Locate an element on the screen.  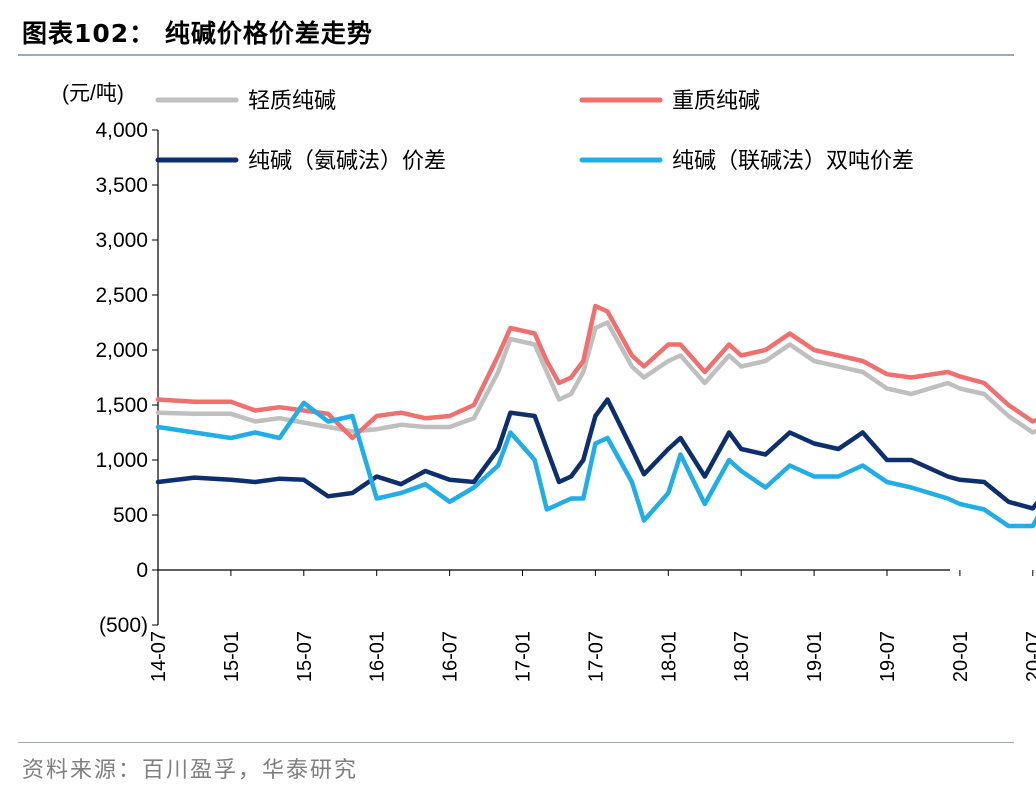
source-note: 资料来源：百川盈孚，华泰研究 is located at coordinates (190, 770).